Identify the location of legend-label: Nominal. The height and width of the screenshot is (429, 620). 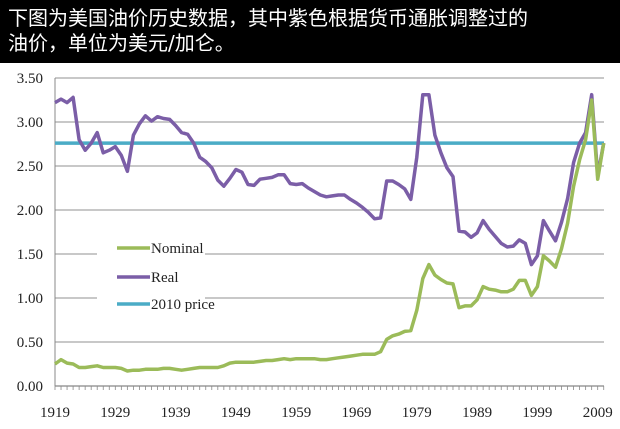
(177, 249).